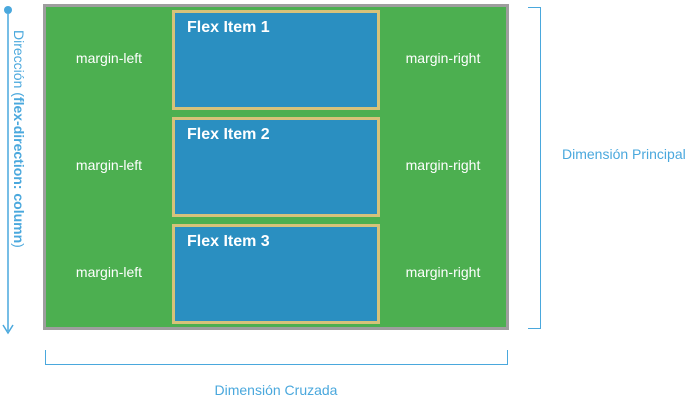 This screenshot has width=700, height=400. I want to click on flex-item-label: Flex Item 3, so click(228, 241).